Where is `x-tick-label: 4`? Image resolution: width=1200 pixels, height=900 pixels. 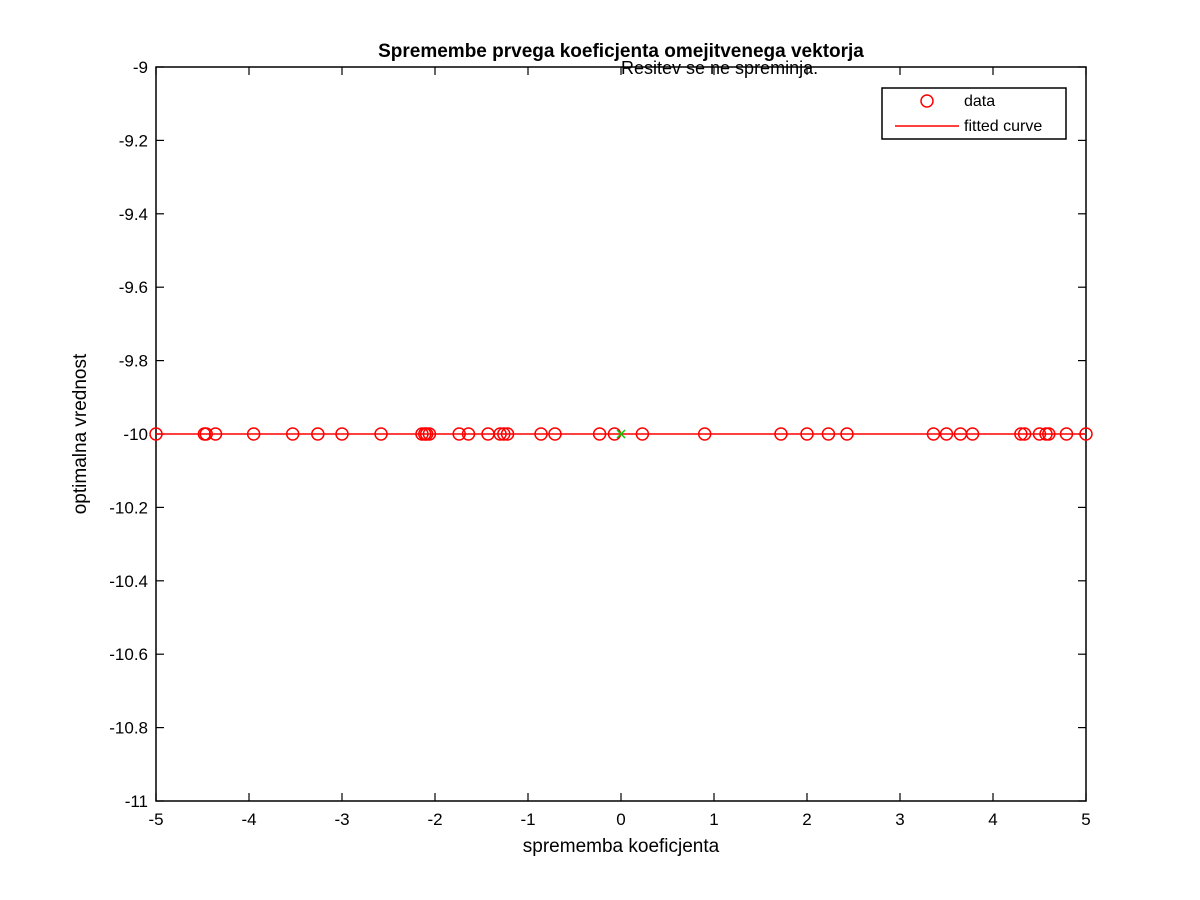
x-tick-label: 4 is located at coordinates (992, 819).